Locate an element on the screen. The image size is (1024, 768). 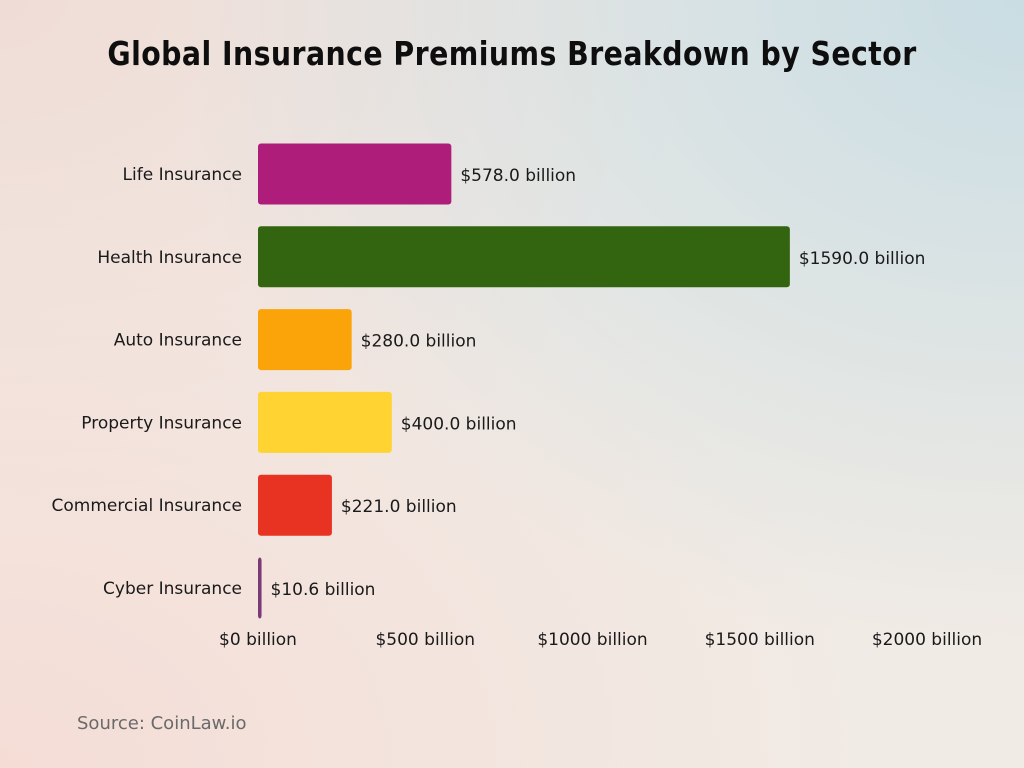
x-tick-label: $1000 billion is located at coordinates (592, 640).